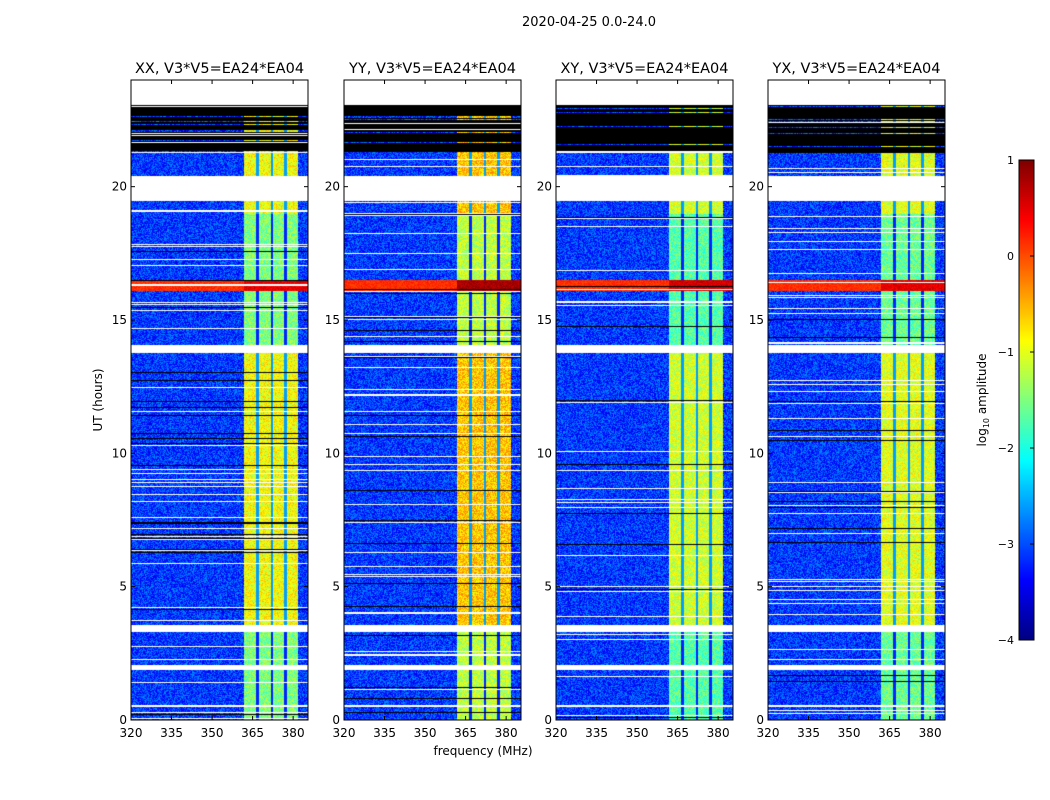 Image resolution: width=1050 pixels, height=800 pixels. I want to click on colorbar-tick-label: 1, so click(1010, 160).